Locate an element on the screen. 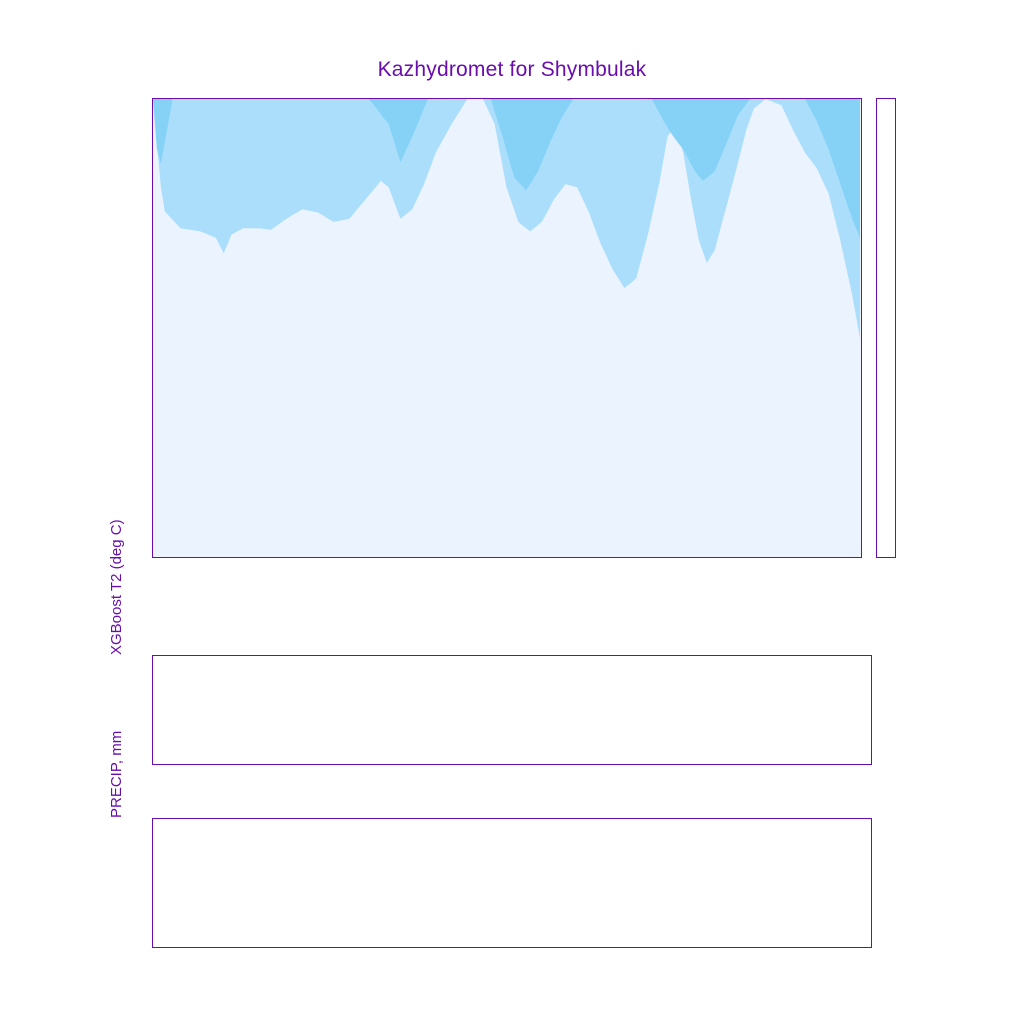 Image resolution: width=1024 pixels, height=1024 pixels. t2-axis-label: XGBoost T2 (deg C) is located at coordinates (116, 587).